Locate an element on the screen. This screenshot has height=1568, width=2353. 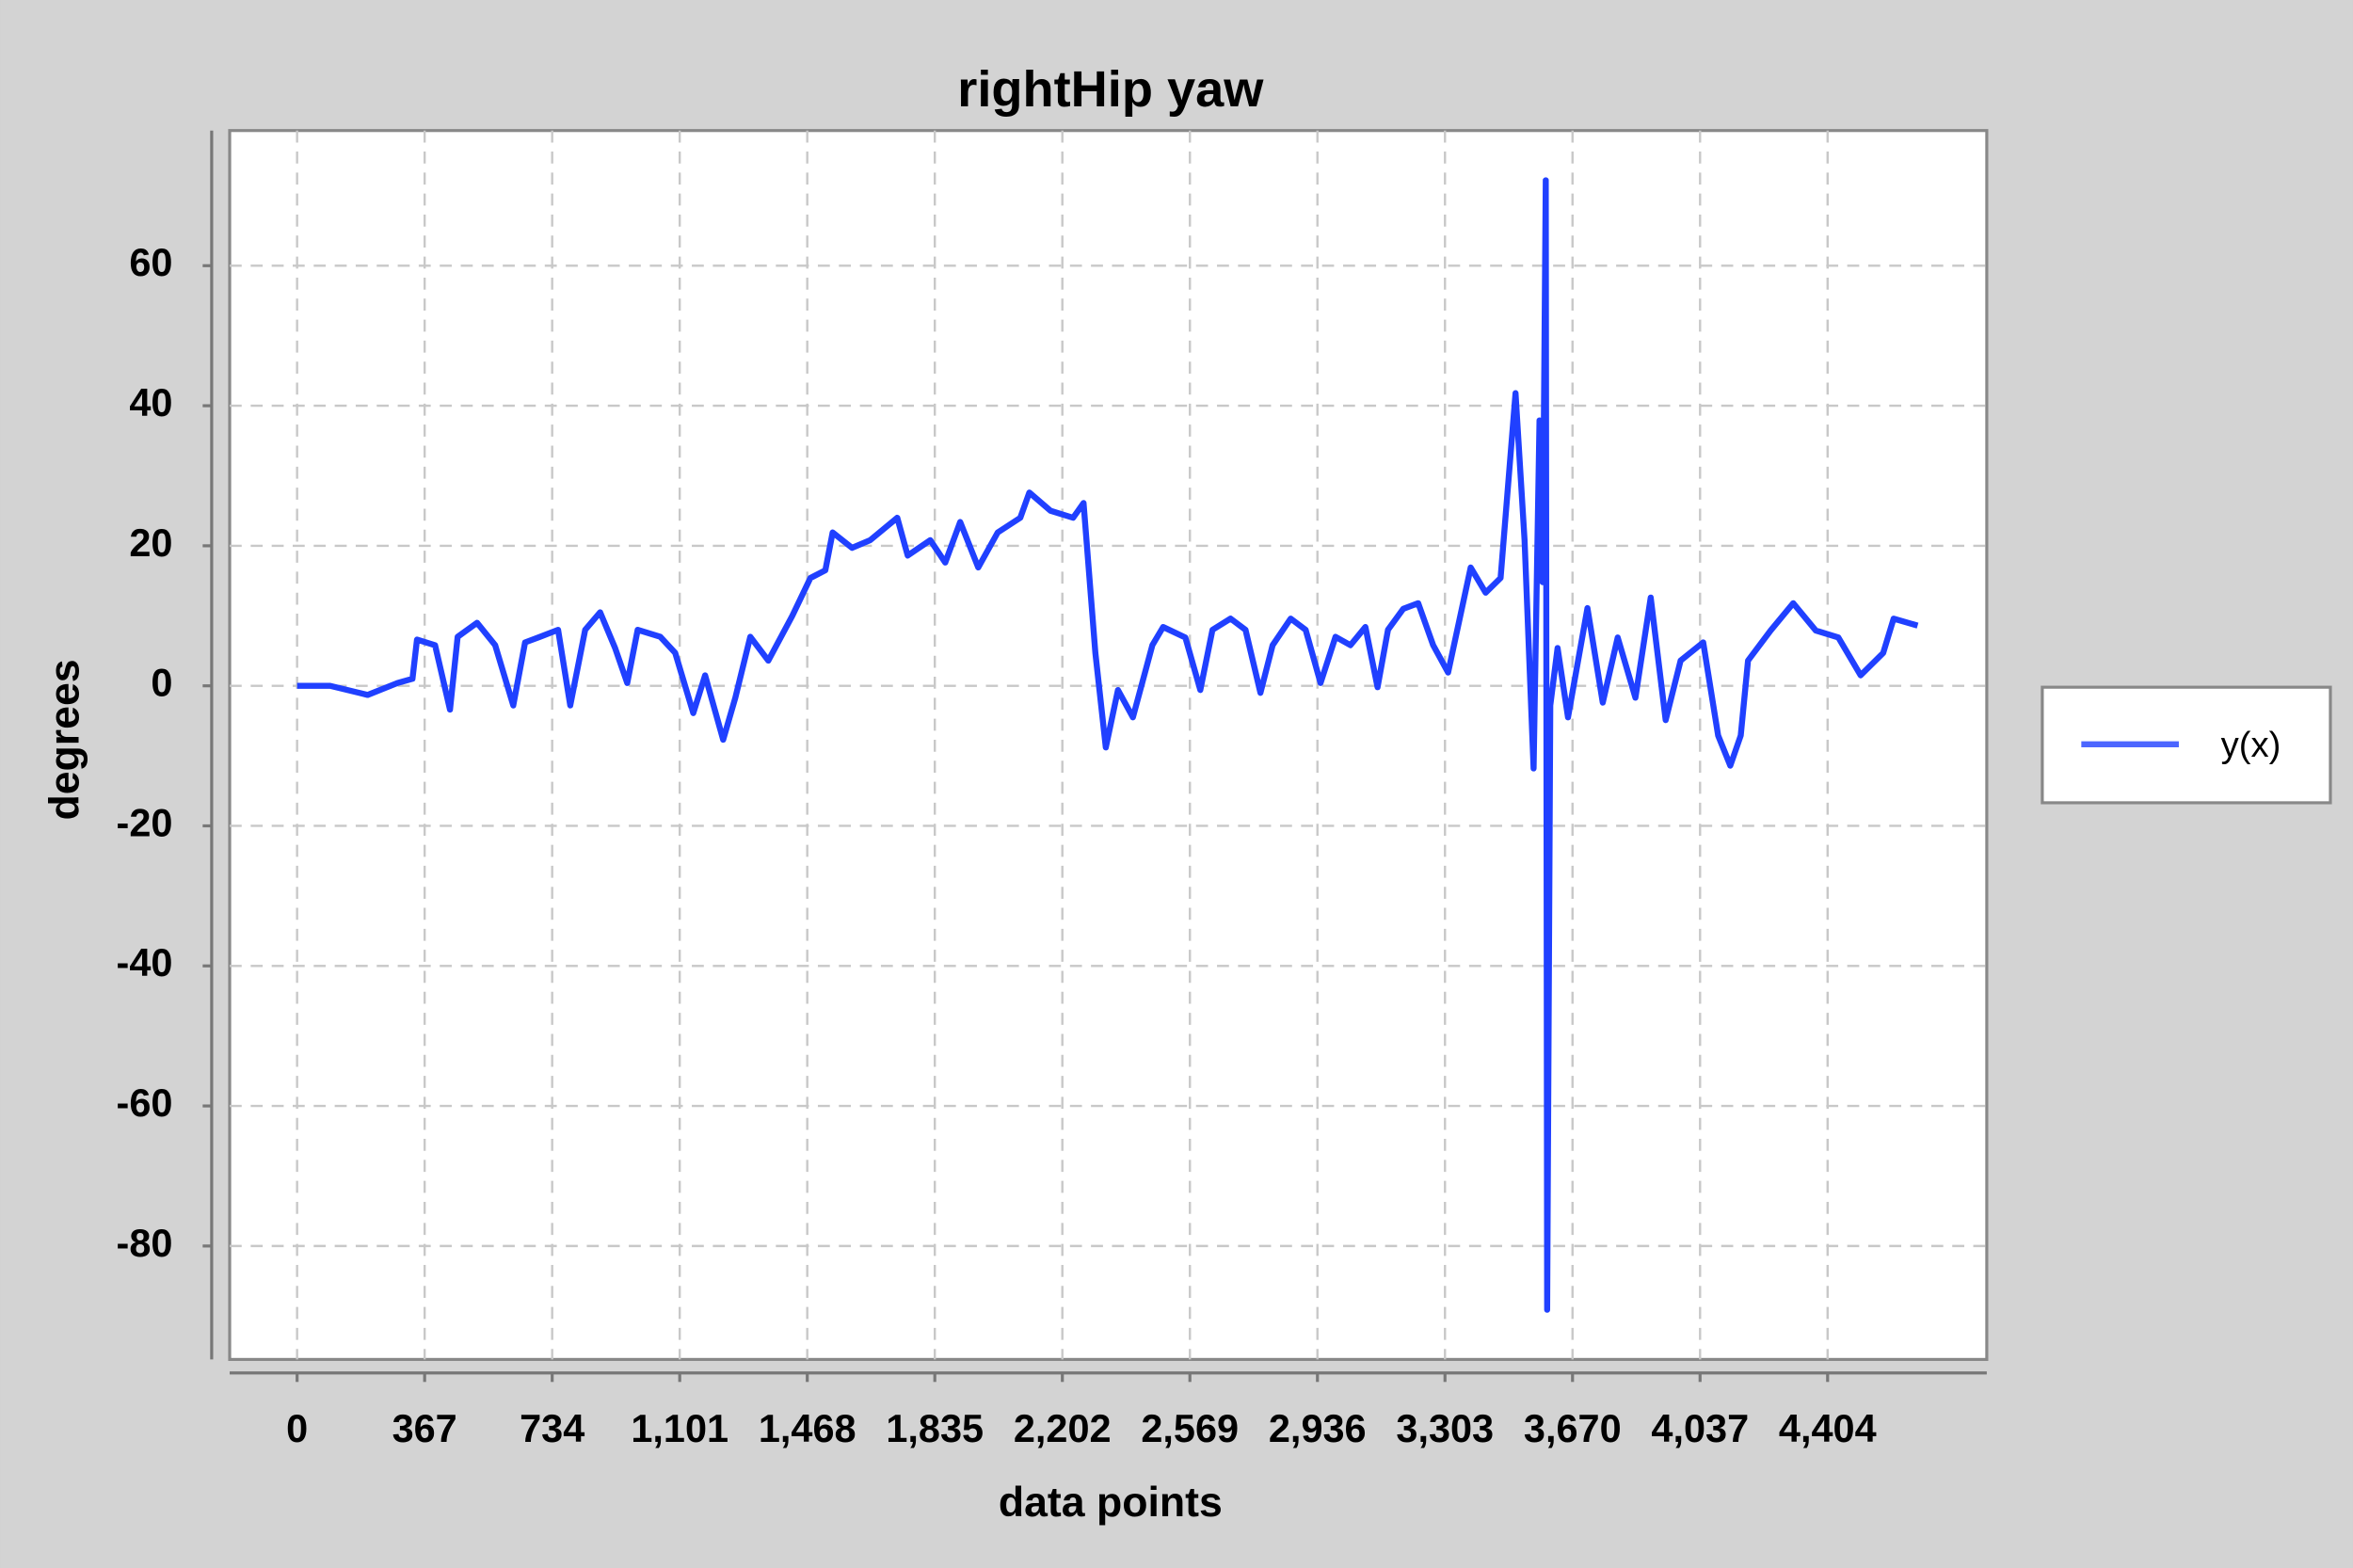
x-tick-label: 0 is located at coordinates (297, 1428).